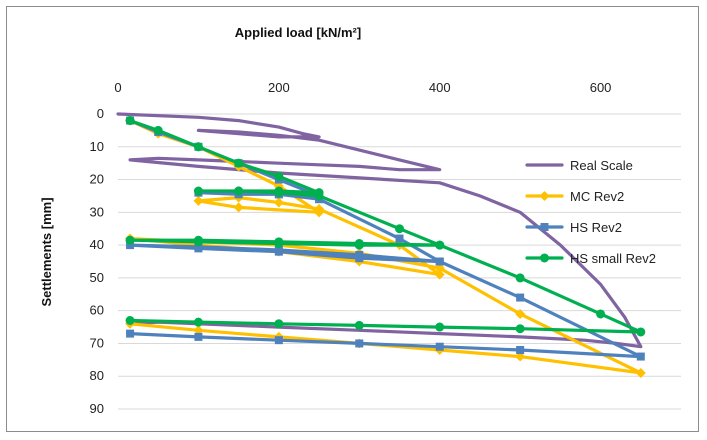 The height and width of the screenshot is (440, 707). Describe the element at coordinates (544, 196) in the screenshot. I see `legend-marker-mc-rev2` at that location.